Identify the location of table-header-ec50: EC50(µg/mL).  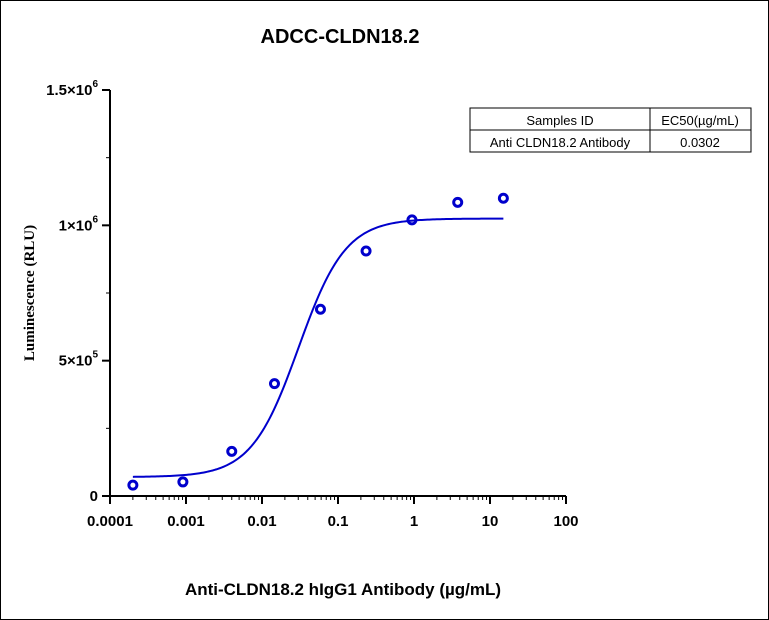
(700, 120).